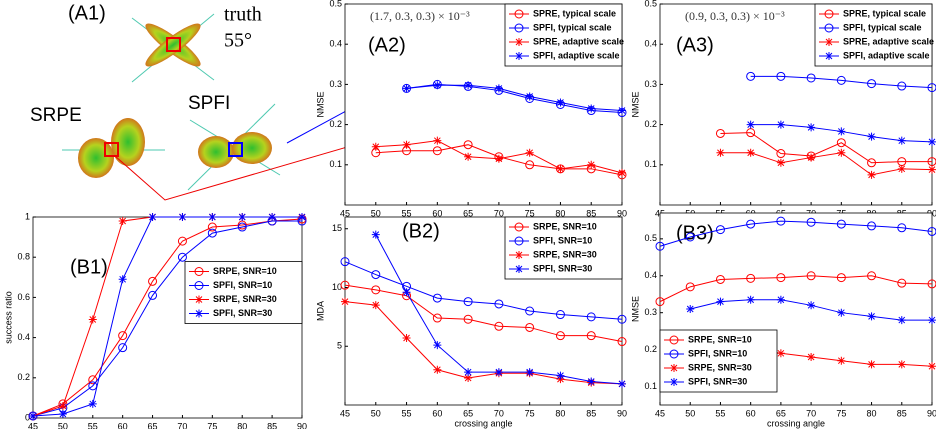 This screenshot has height=429, width=936. What do you see at coordinates (387, 45) in the screenshot?
I see `panel-label: (A2)` at bounding box center [387, 45].